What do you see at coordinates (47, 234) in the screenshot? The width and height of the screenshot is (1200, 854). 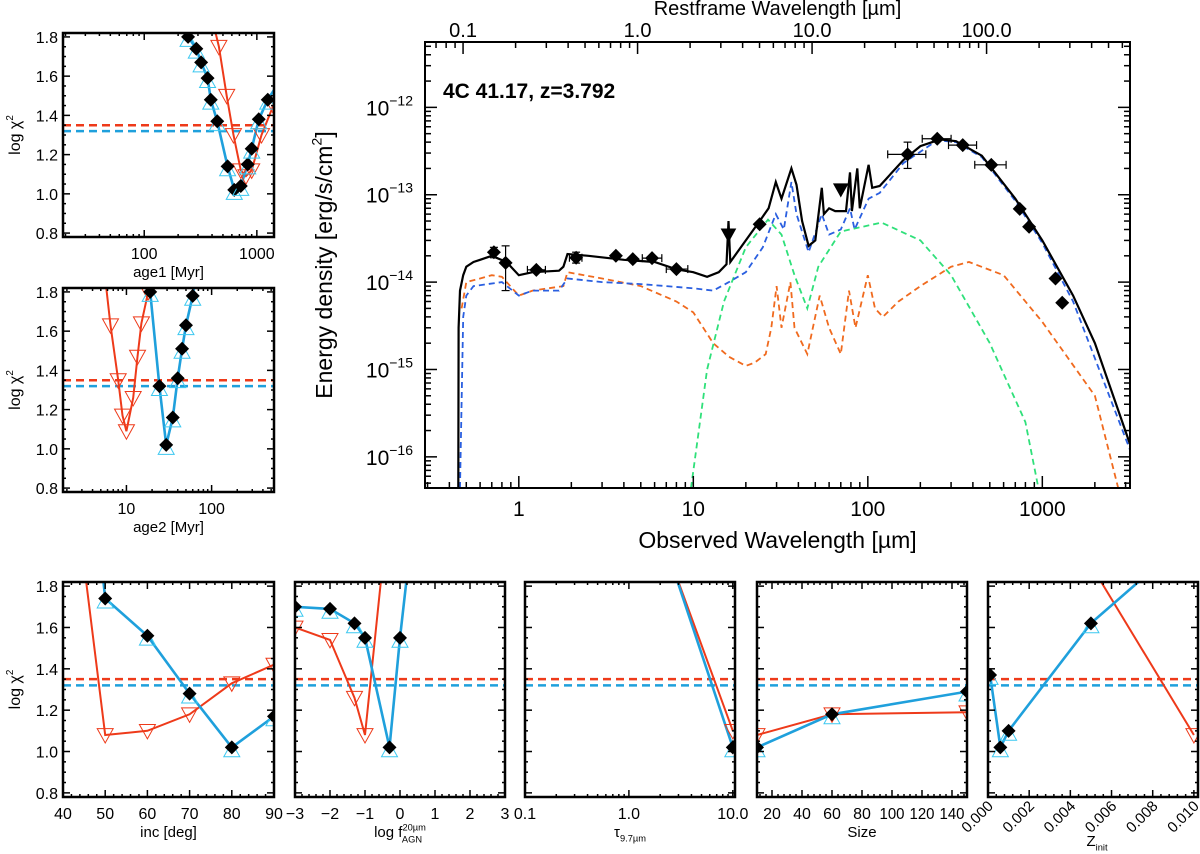 I see `y-tick-label: 0.8` at bounding box center [47, 234].